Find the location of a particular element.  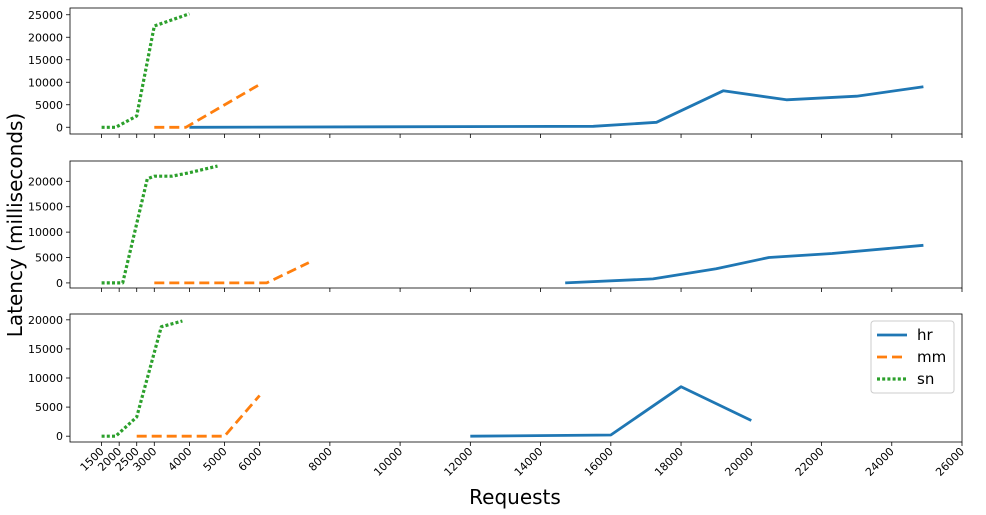

x-tick-label: 8000 is located at coordinates (320, 459).